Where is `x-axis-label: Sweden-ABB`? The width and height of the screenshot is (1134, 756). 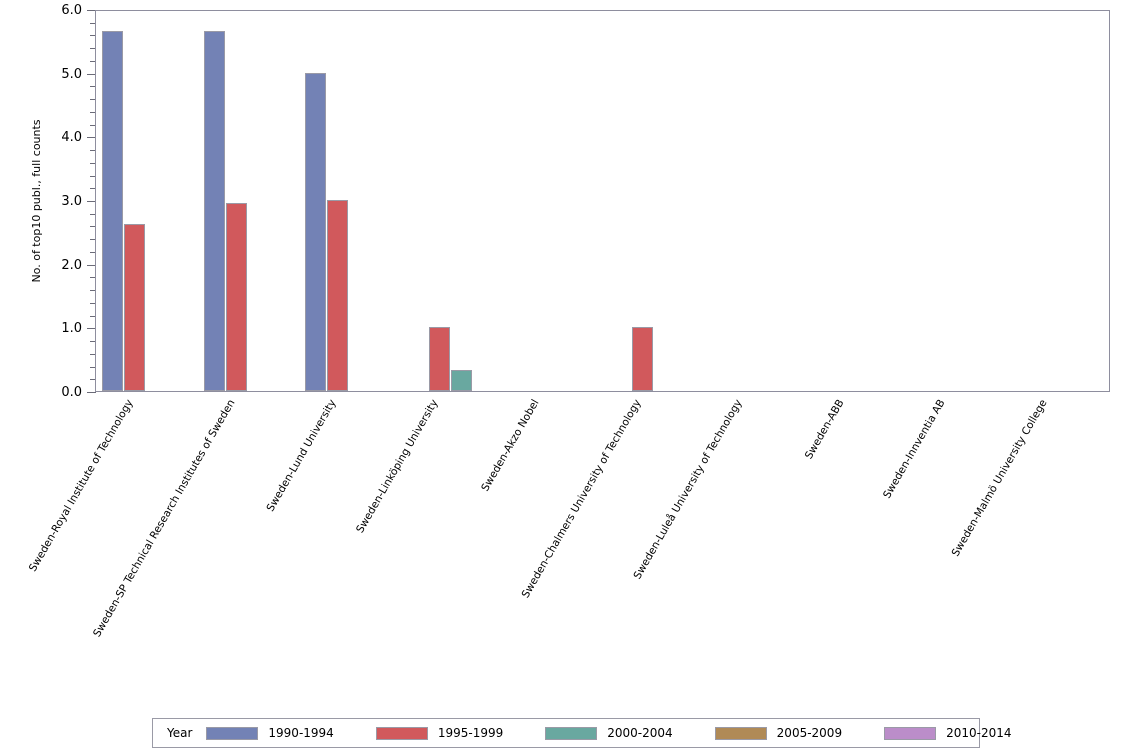
x-axis-label: Sweden-ABB is located at coordinates (742, 573).